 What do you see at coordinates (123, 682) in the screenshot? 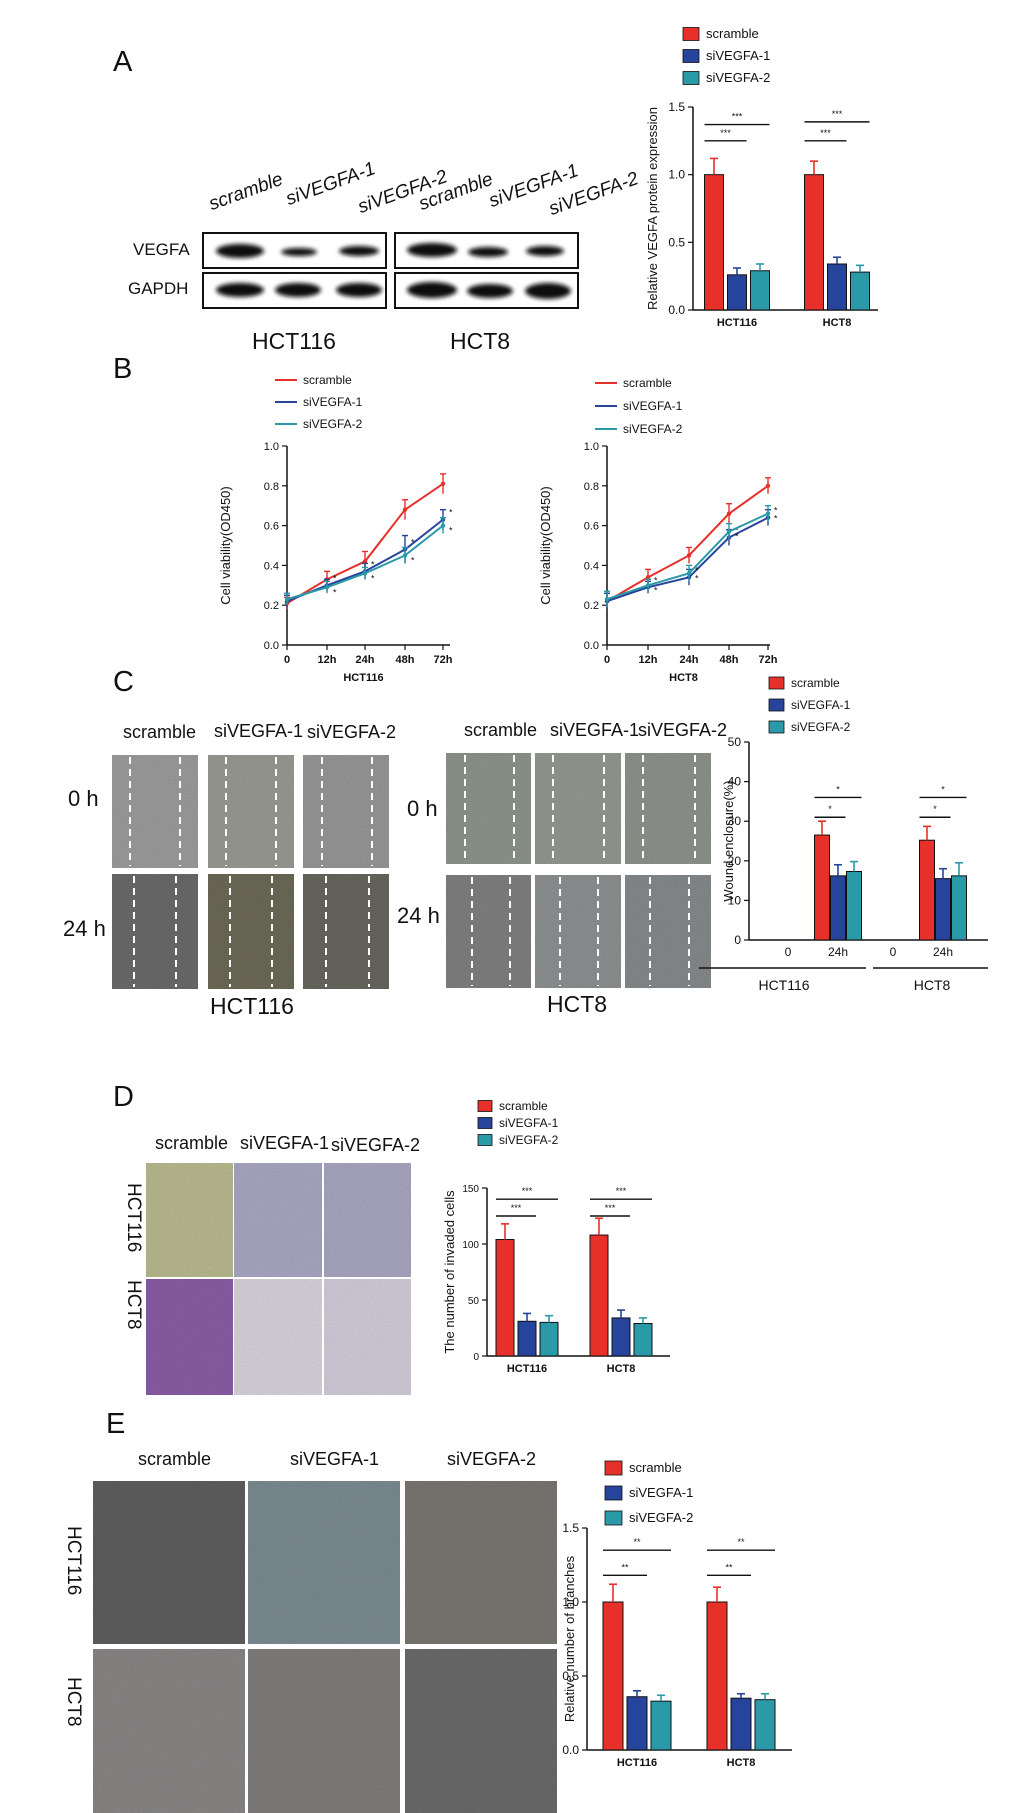
I see `panel-label-c: C` at bounding box center [123, 682].